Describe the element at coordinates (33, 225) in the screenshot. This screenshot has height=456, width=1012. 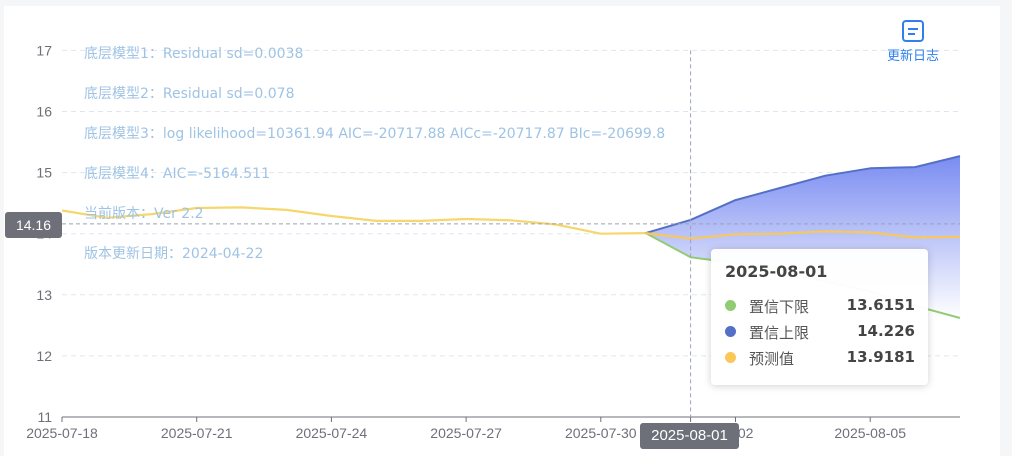
I see `y-axis-pointer-label: 14.16` at that location.